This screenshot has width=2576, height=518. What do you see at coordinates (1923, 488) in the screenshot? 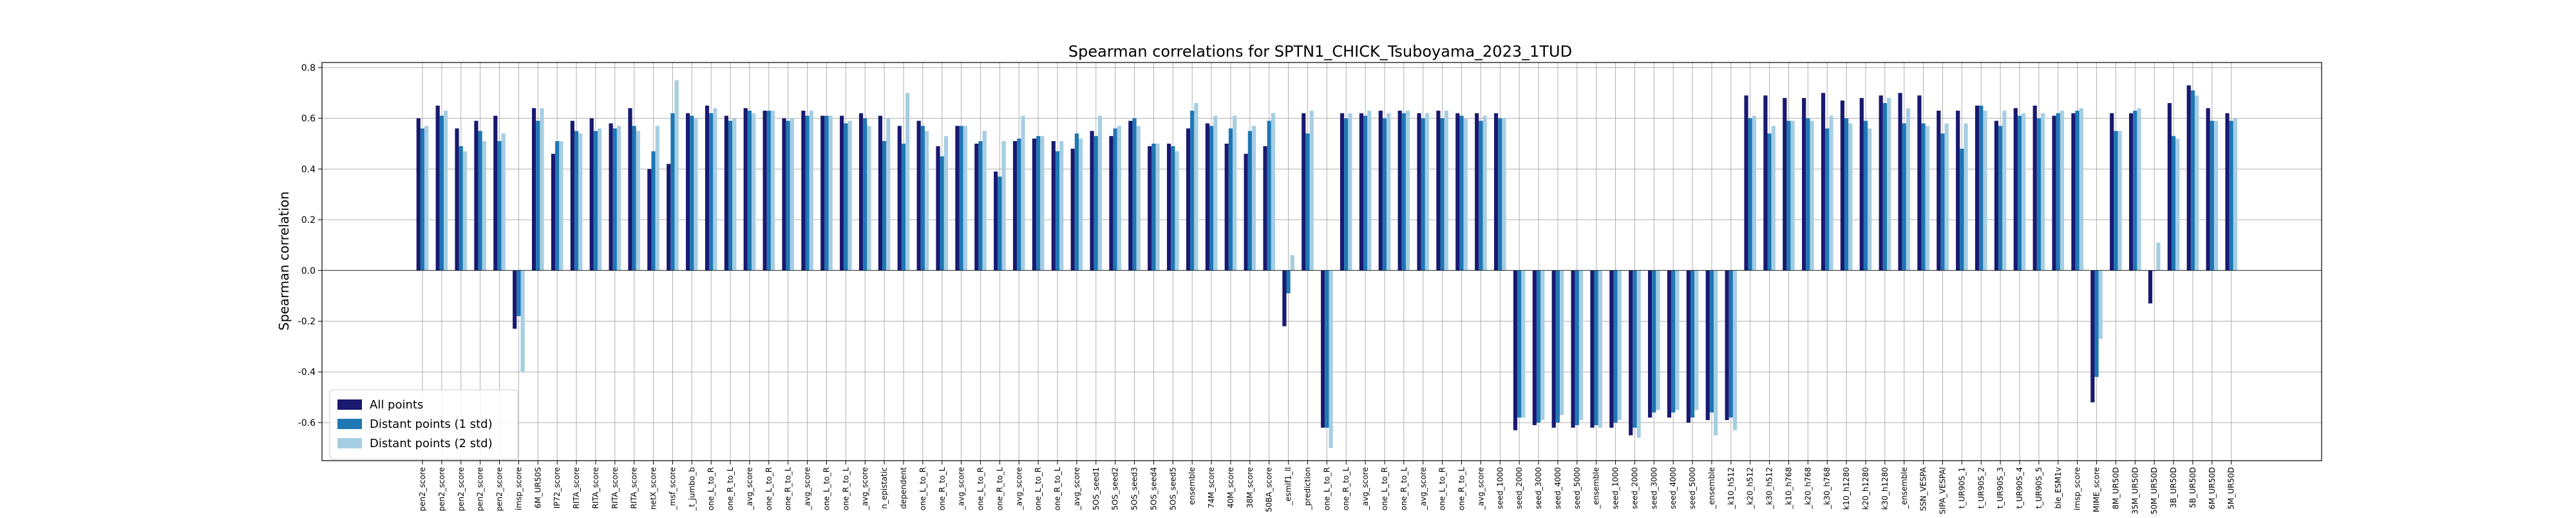
I see `x-tick-label: SSN_VESPA` at bounding box center [1923, 488].